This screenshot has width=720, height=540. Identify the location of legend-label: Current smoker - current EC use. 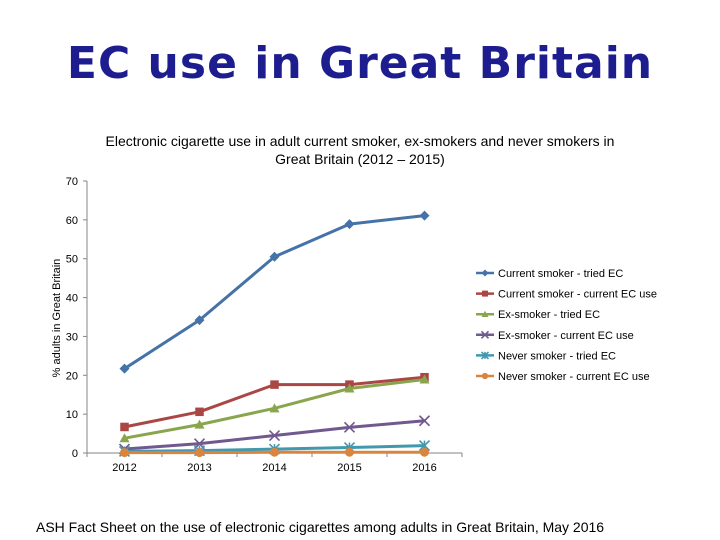
(577, 295).